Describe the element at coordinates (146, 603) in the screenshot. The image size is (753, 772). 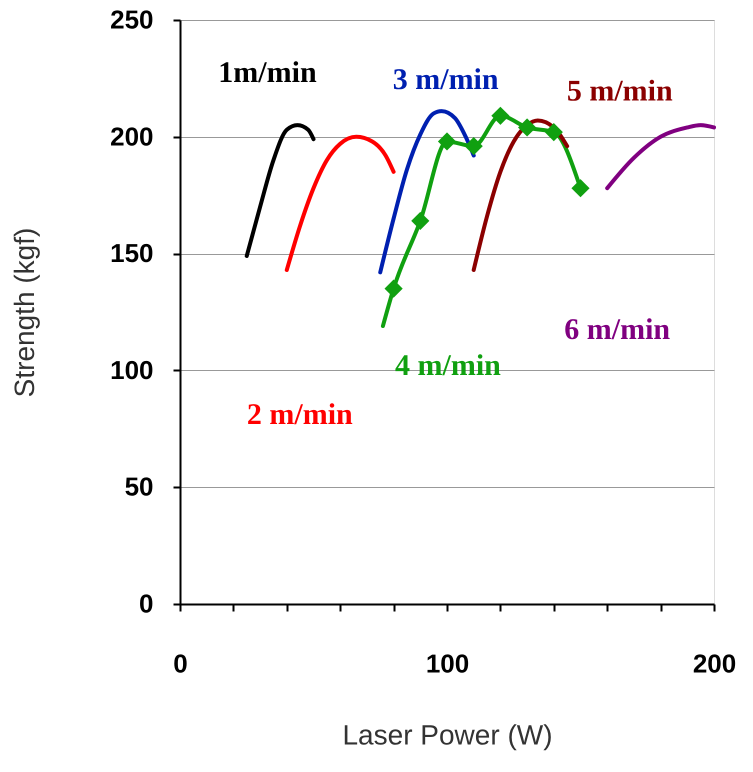
I see `y-tick-label: 0` at that location.